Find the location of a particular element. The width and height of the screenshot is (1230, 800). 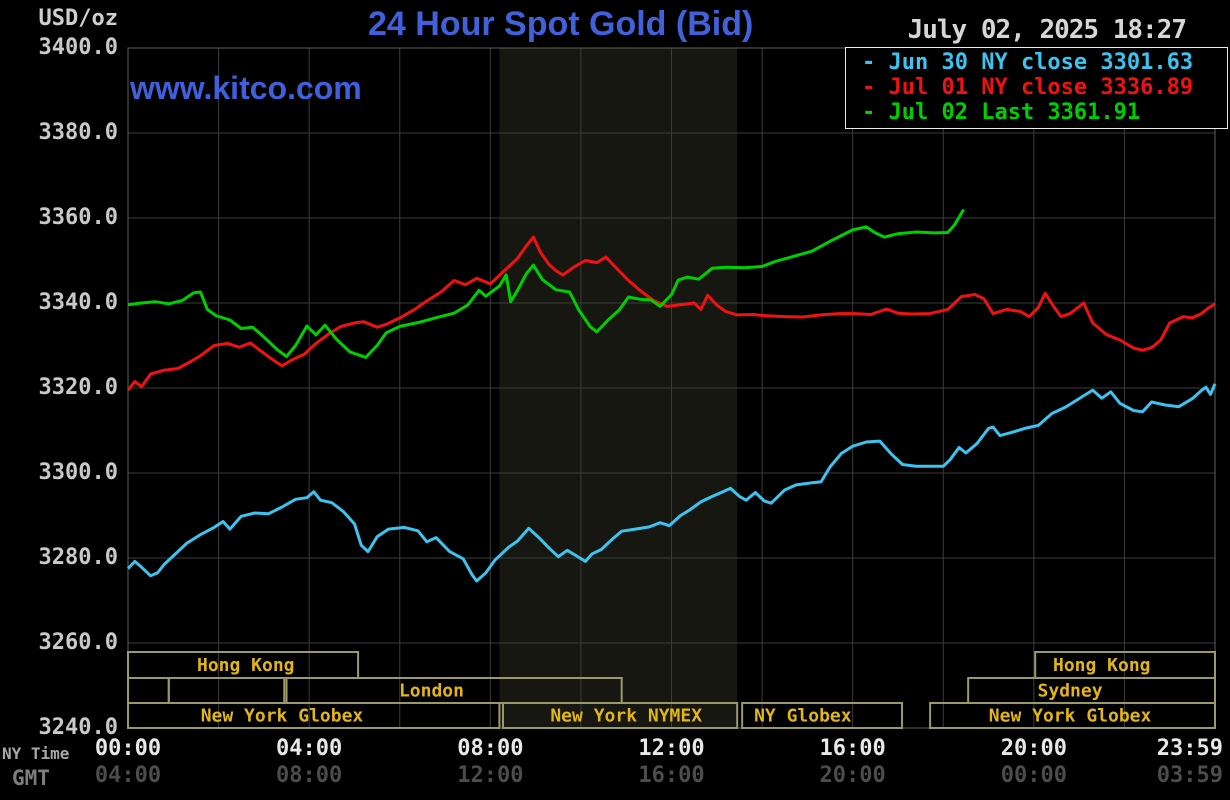

x-tick-ny: 23:59 is located at coordinates (1189, 748).